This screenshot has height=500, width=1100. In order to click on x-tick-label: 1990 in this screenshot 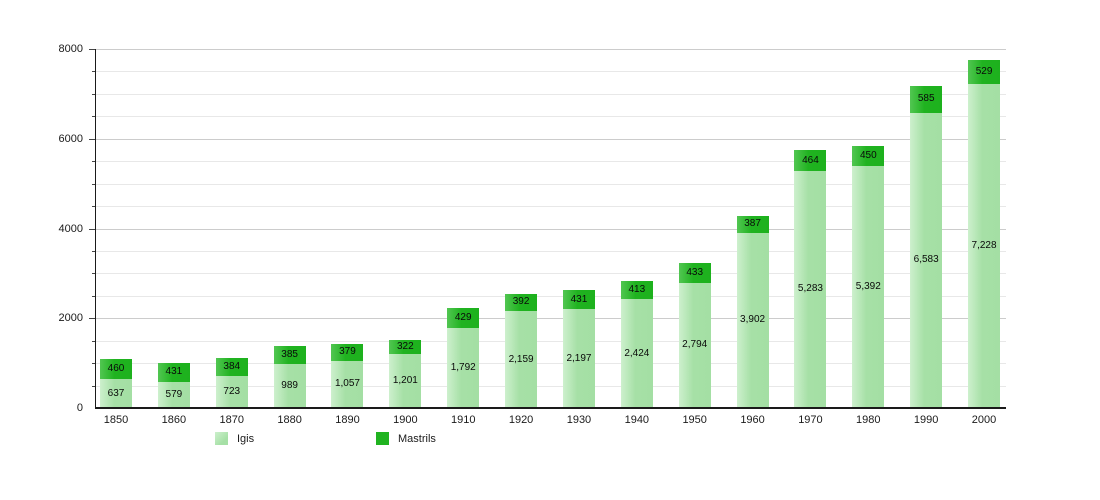, I will do `click(926, 420)`.